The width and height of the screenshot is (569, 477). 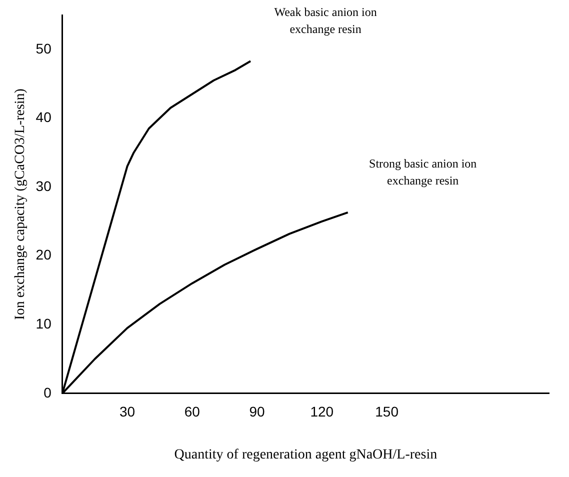 I want to click on y-tick-label: 20, so click(x=44, y=254).